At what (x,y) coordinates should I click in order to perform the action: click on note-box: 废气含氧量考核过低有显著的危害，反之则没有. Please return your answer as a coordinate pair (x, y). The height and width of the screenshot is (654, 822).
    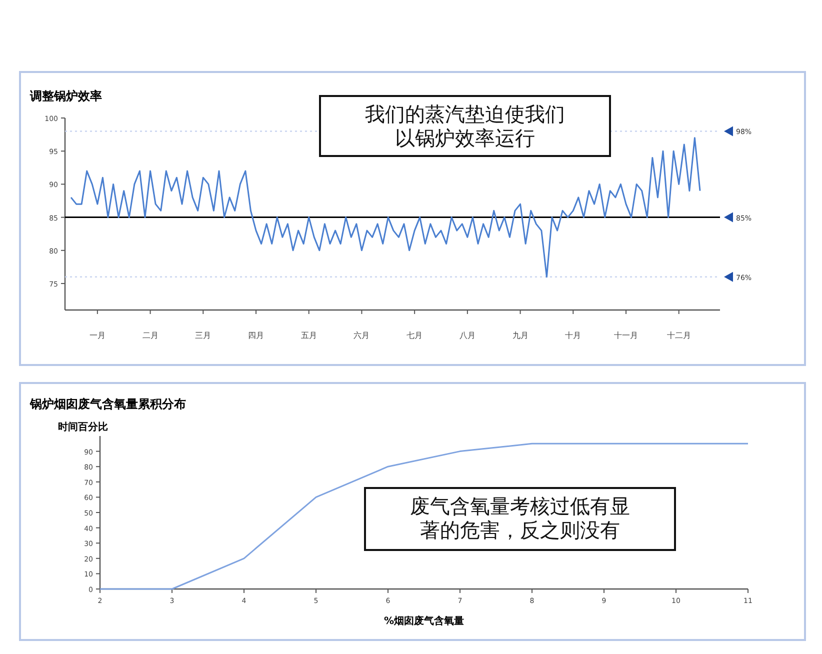
    Looking at the image, I should click on (520, 519).